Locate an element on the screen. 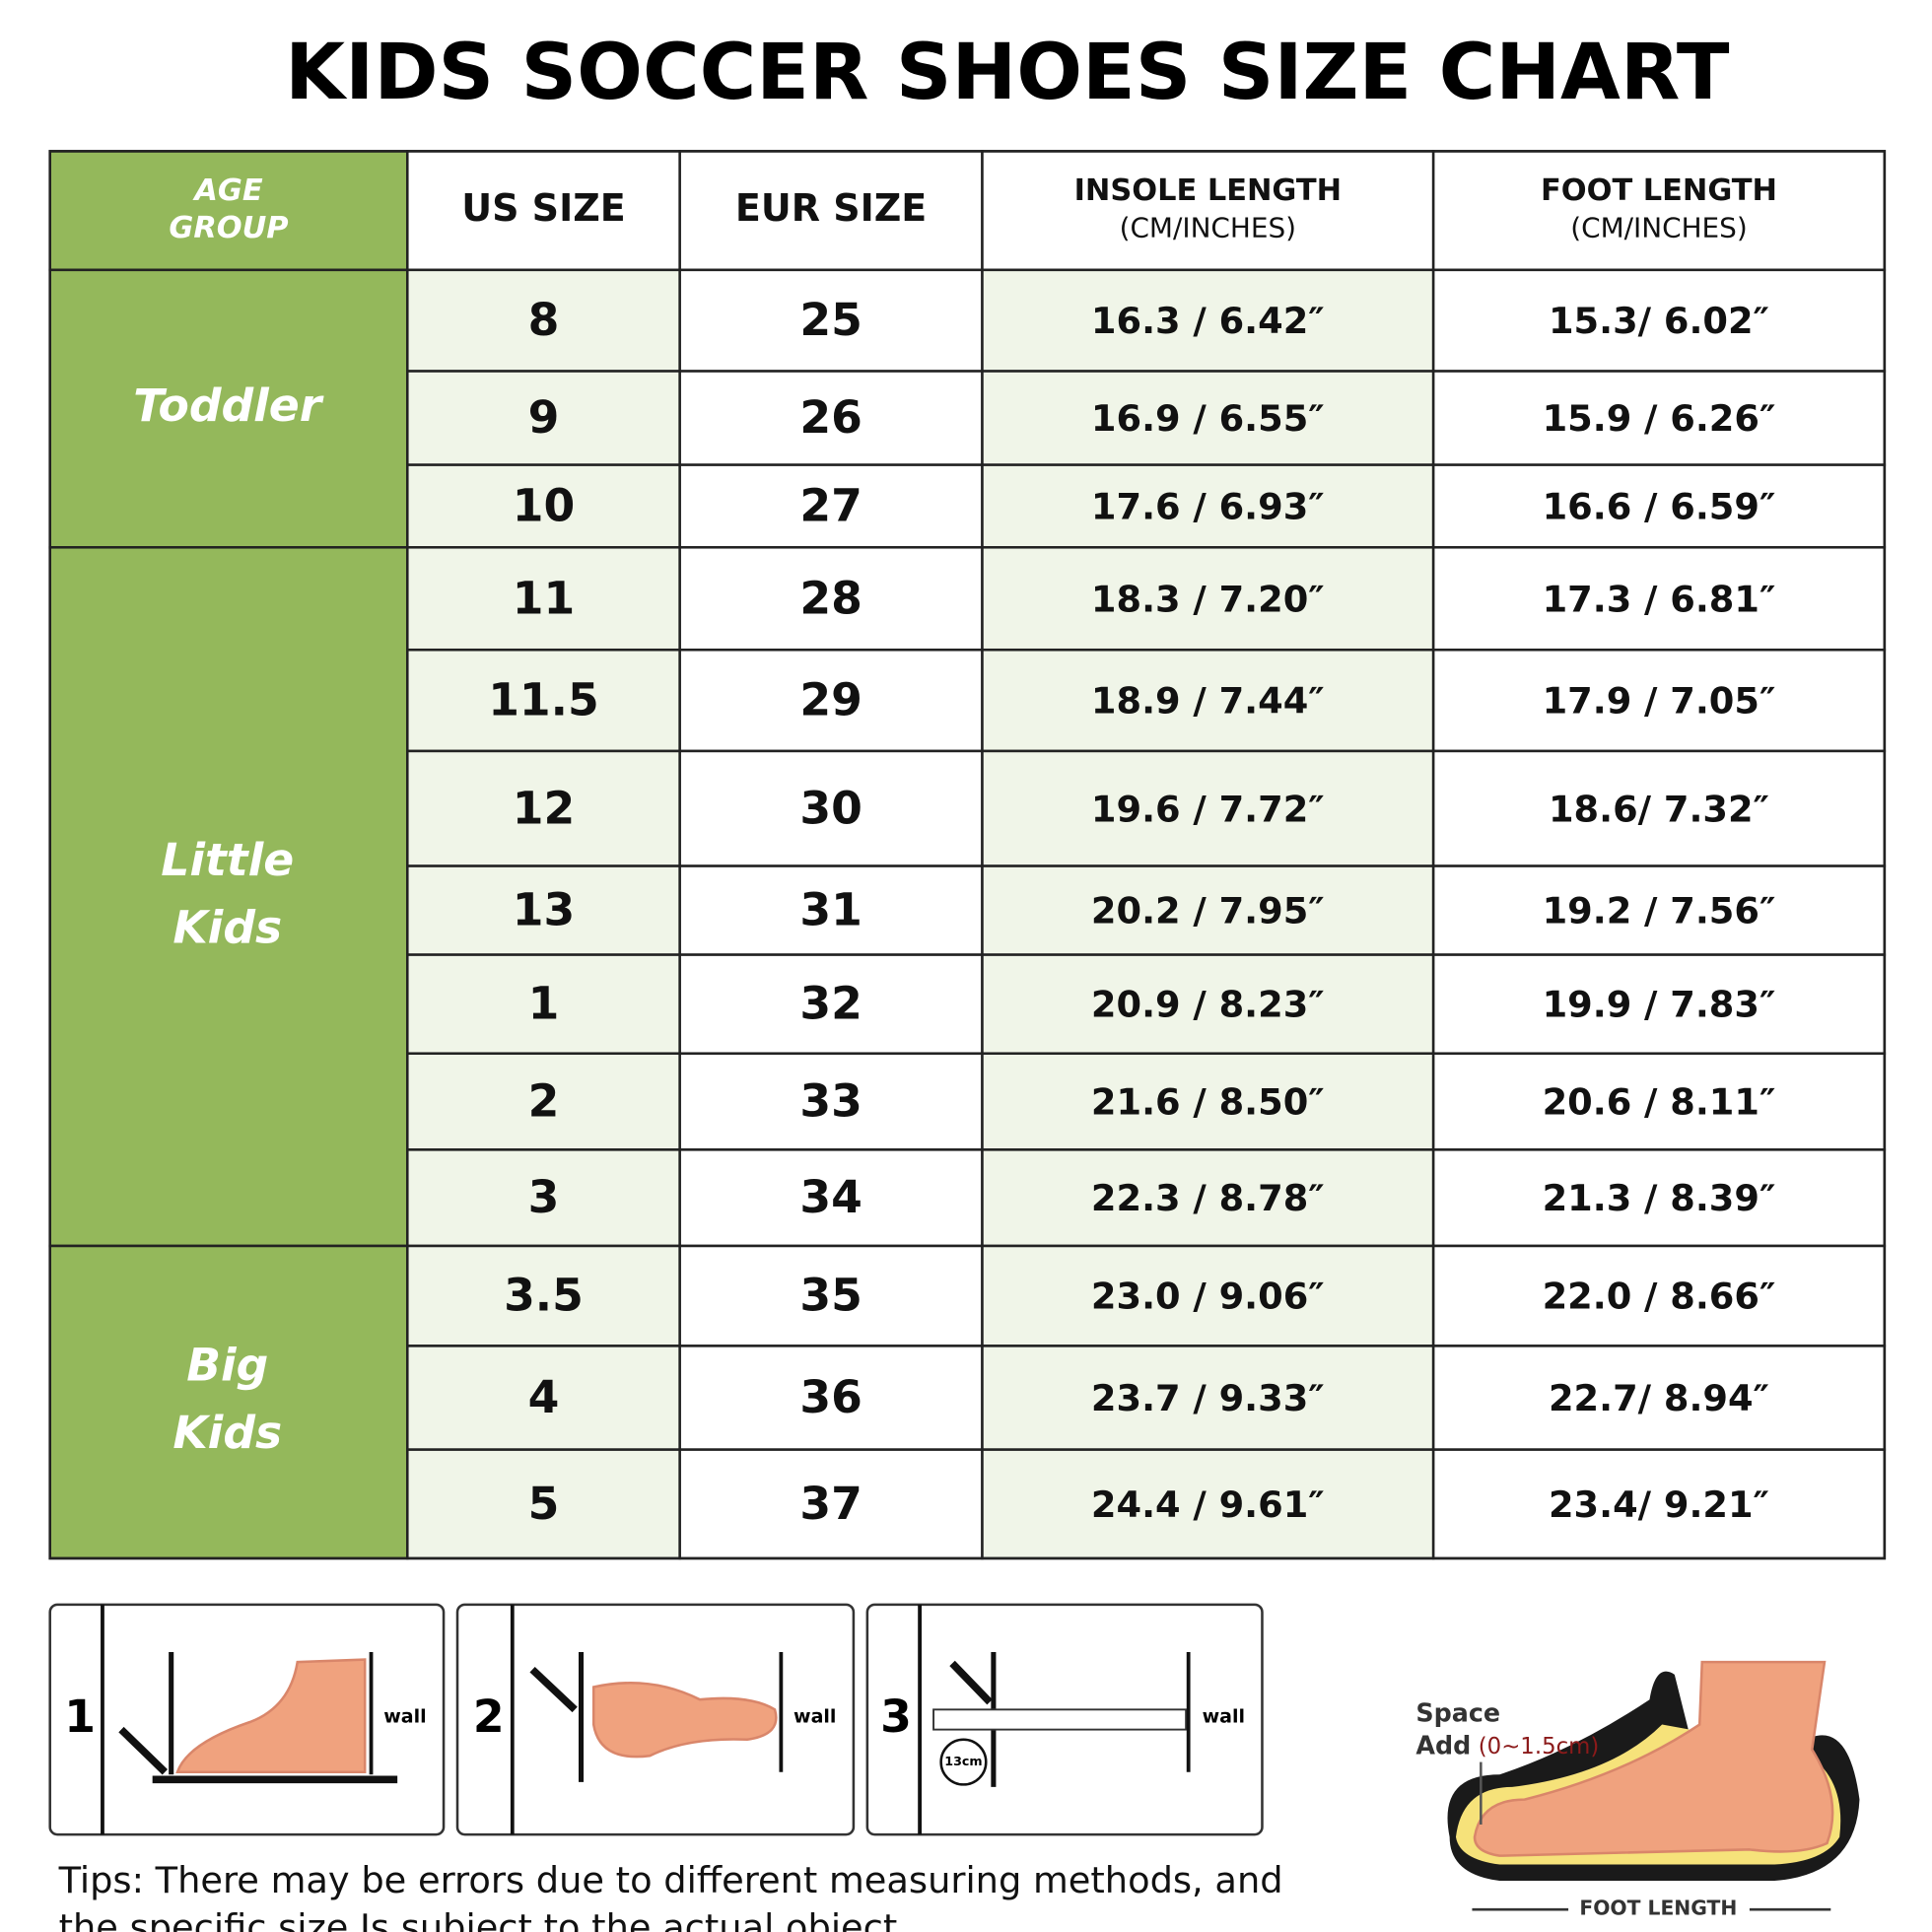 The height and width of the screenshot is (1932, 1932). cell-text: 20.9 / 8.23″ is located at coordinates (1208, 1005).